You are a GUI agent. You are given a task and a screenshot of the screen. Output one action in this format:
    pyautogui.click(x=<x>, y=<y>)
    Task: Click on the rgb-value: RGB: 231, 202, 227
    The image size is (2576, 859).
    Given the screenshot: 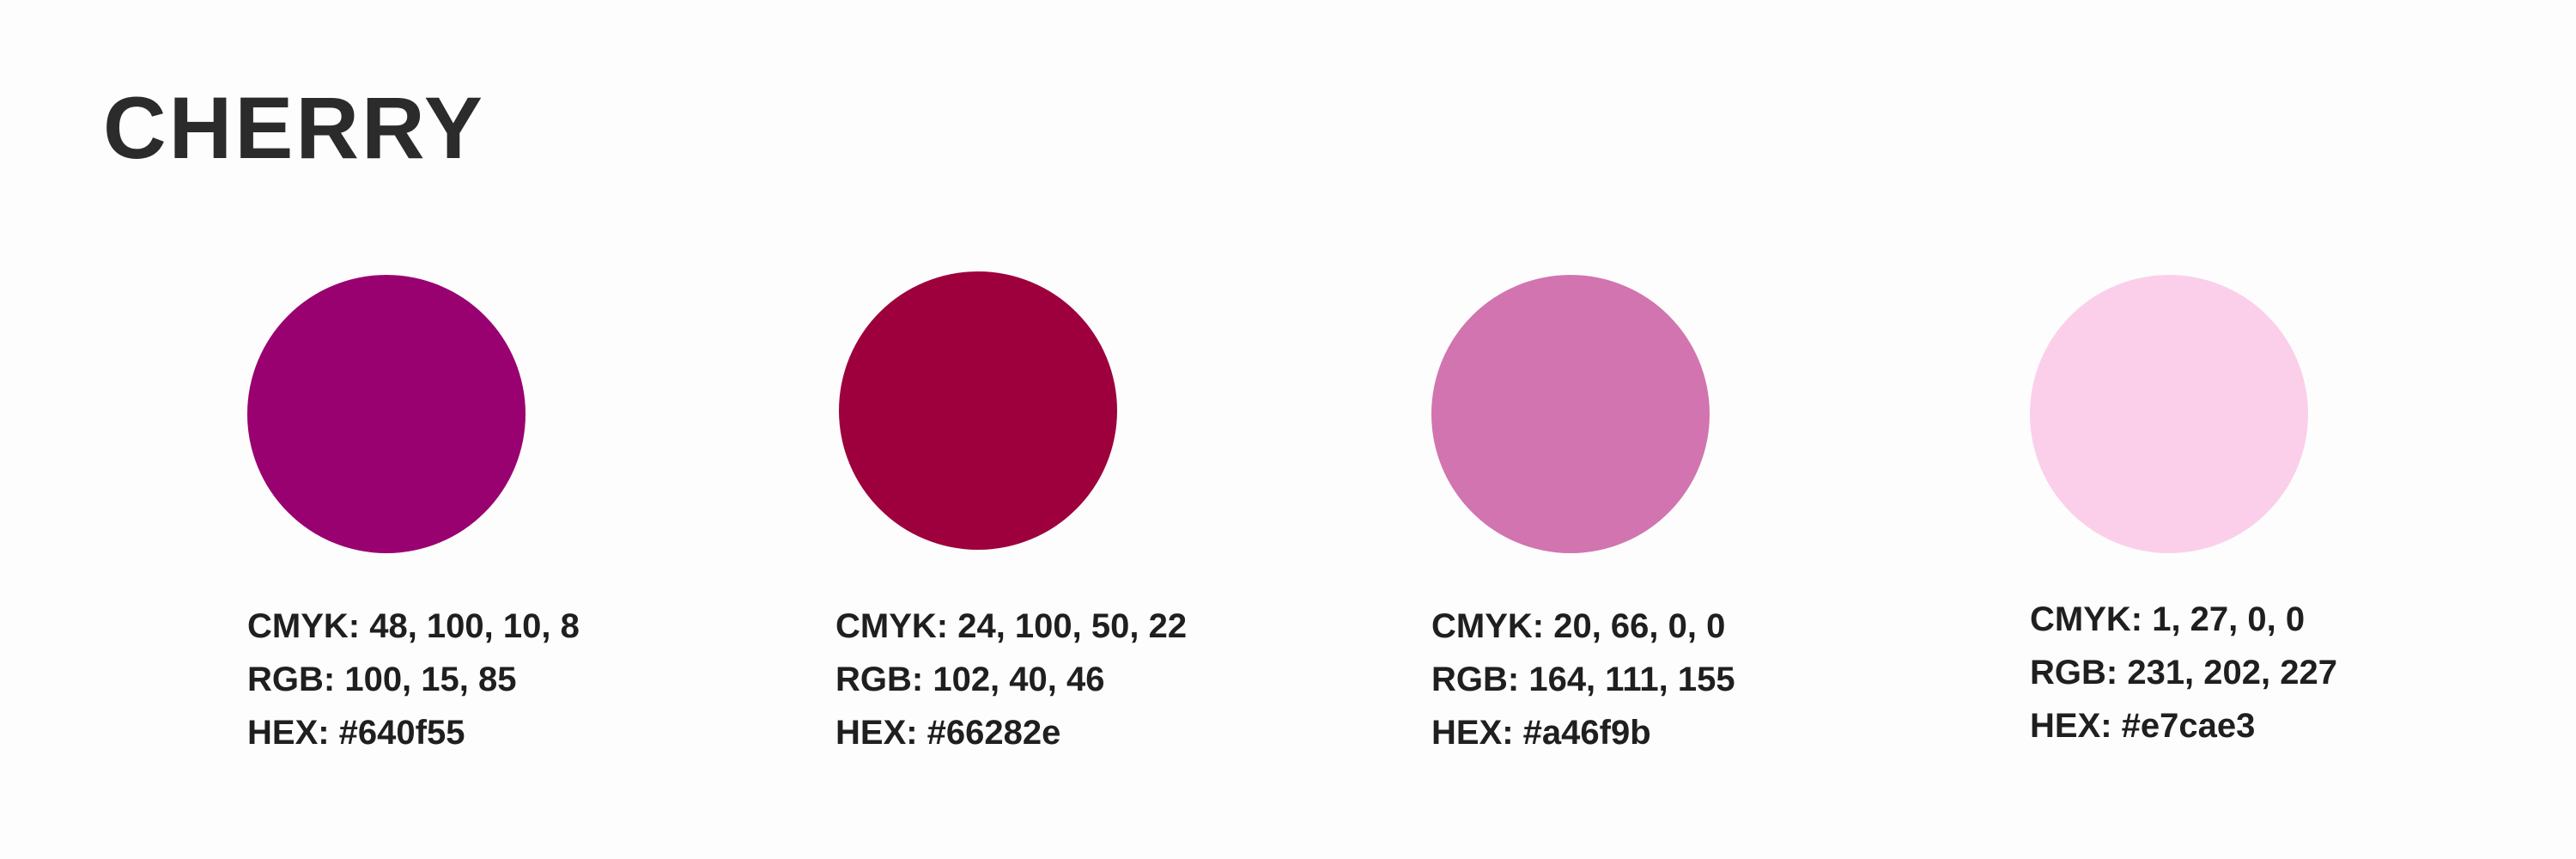 What is the action you would take?
    pyautogui.click(x=2184, y=672)
    